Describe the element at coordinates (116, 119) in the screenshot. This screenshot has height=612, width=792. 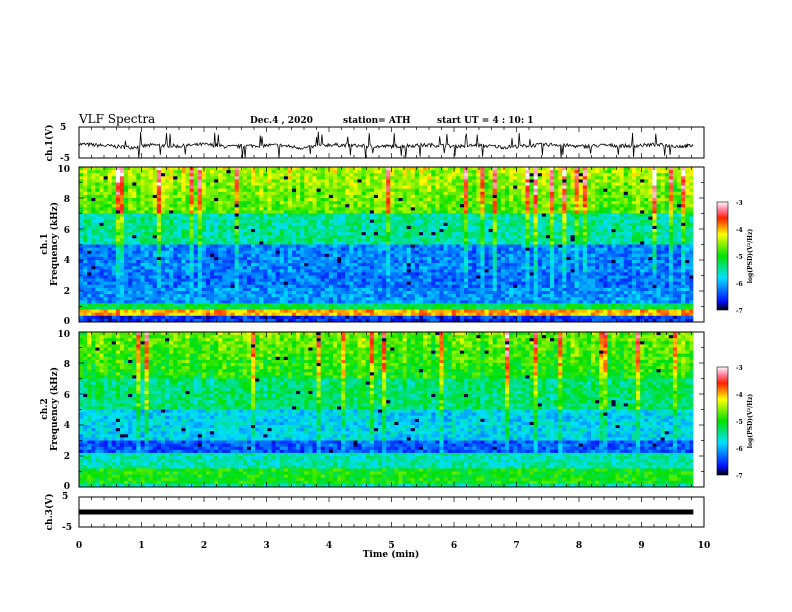
I see `figure-title: VLF Spectra` at that location.